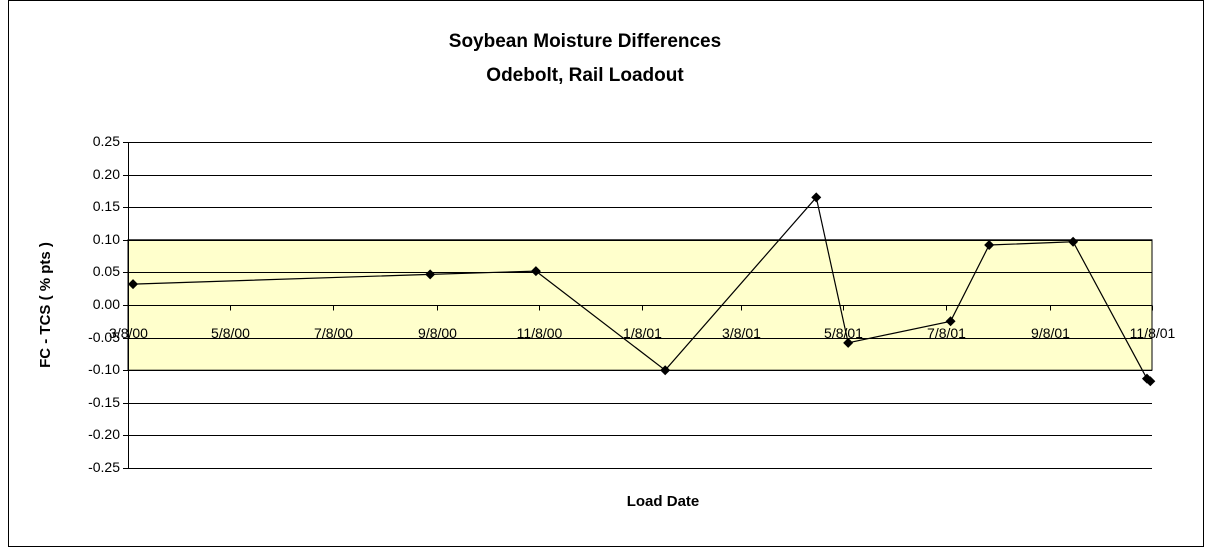  What do you see at coordinates (106, 239) in the screenshot?
I see `y-tick-label: 0.10` at bounding box center [106, 239].